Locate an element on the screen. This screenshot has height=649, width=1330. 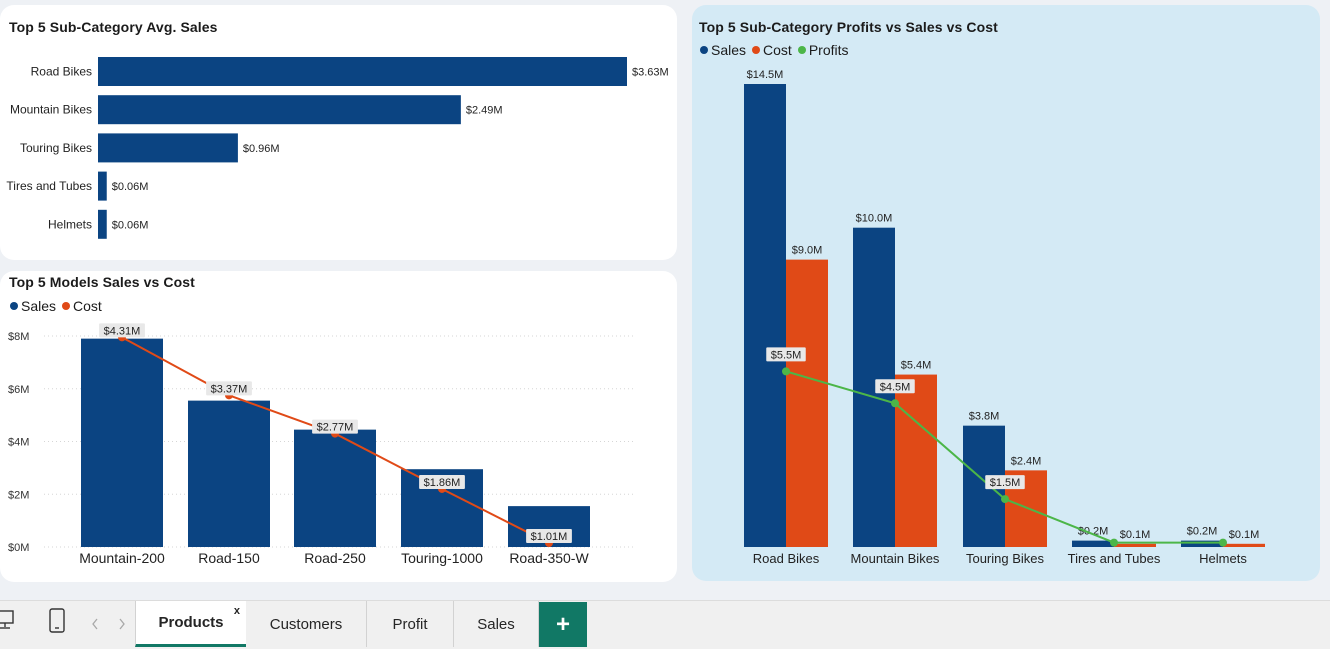
cost-data-label: $3.37M is located at coordinates (229, 389).